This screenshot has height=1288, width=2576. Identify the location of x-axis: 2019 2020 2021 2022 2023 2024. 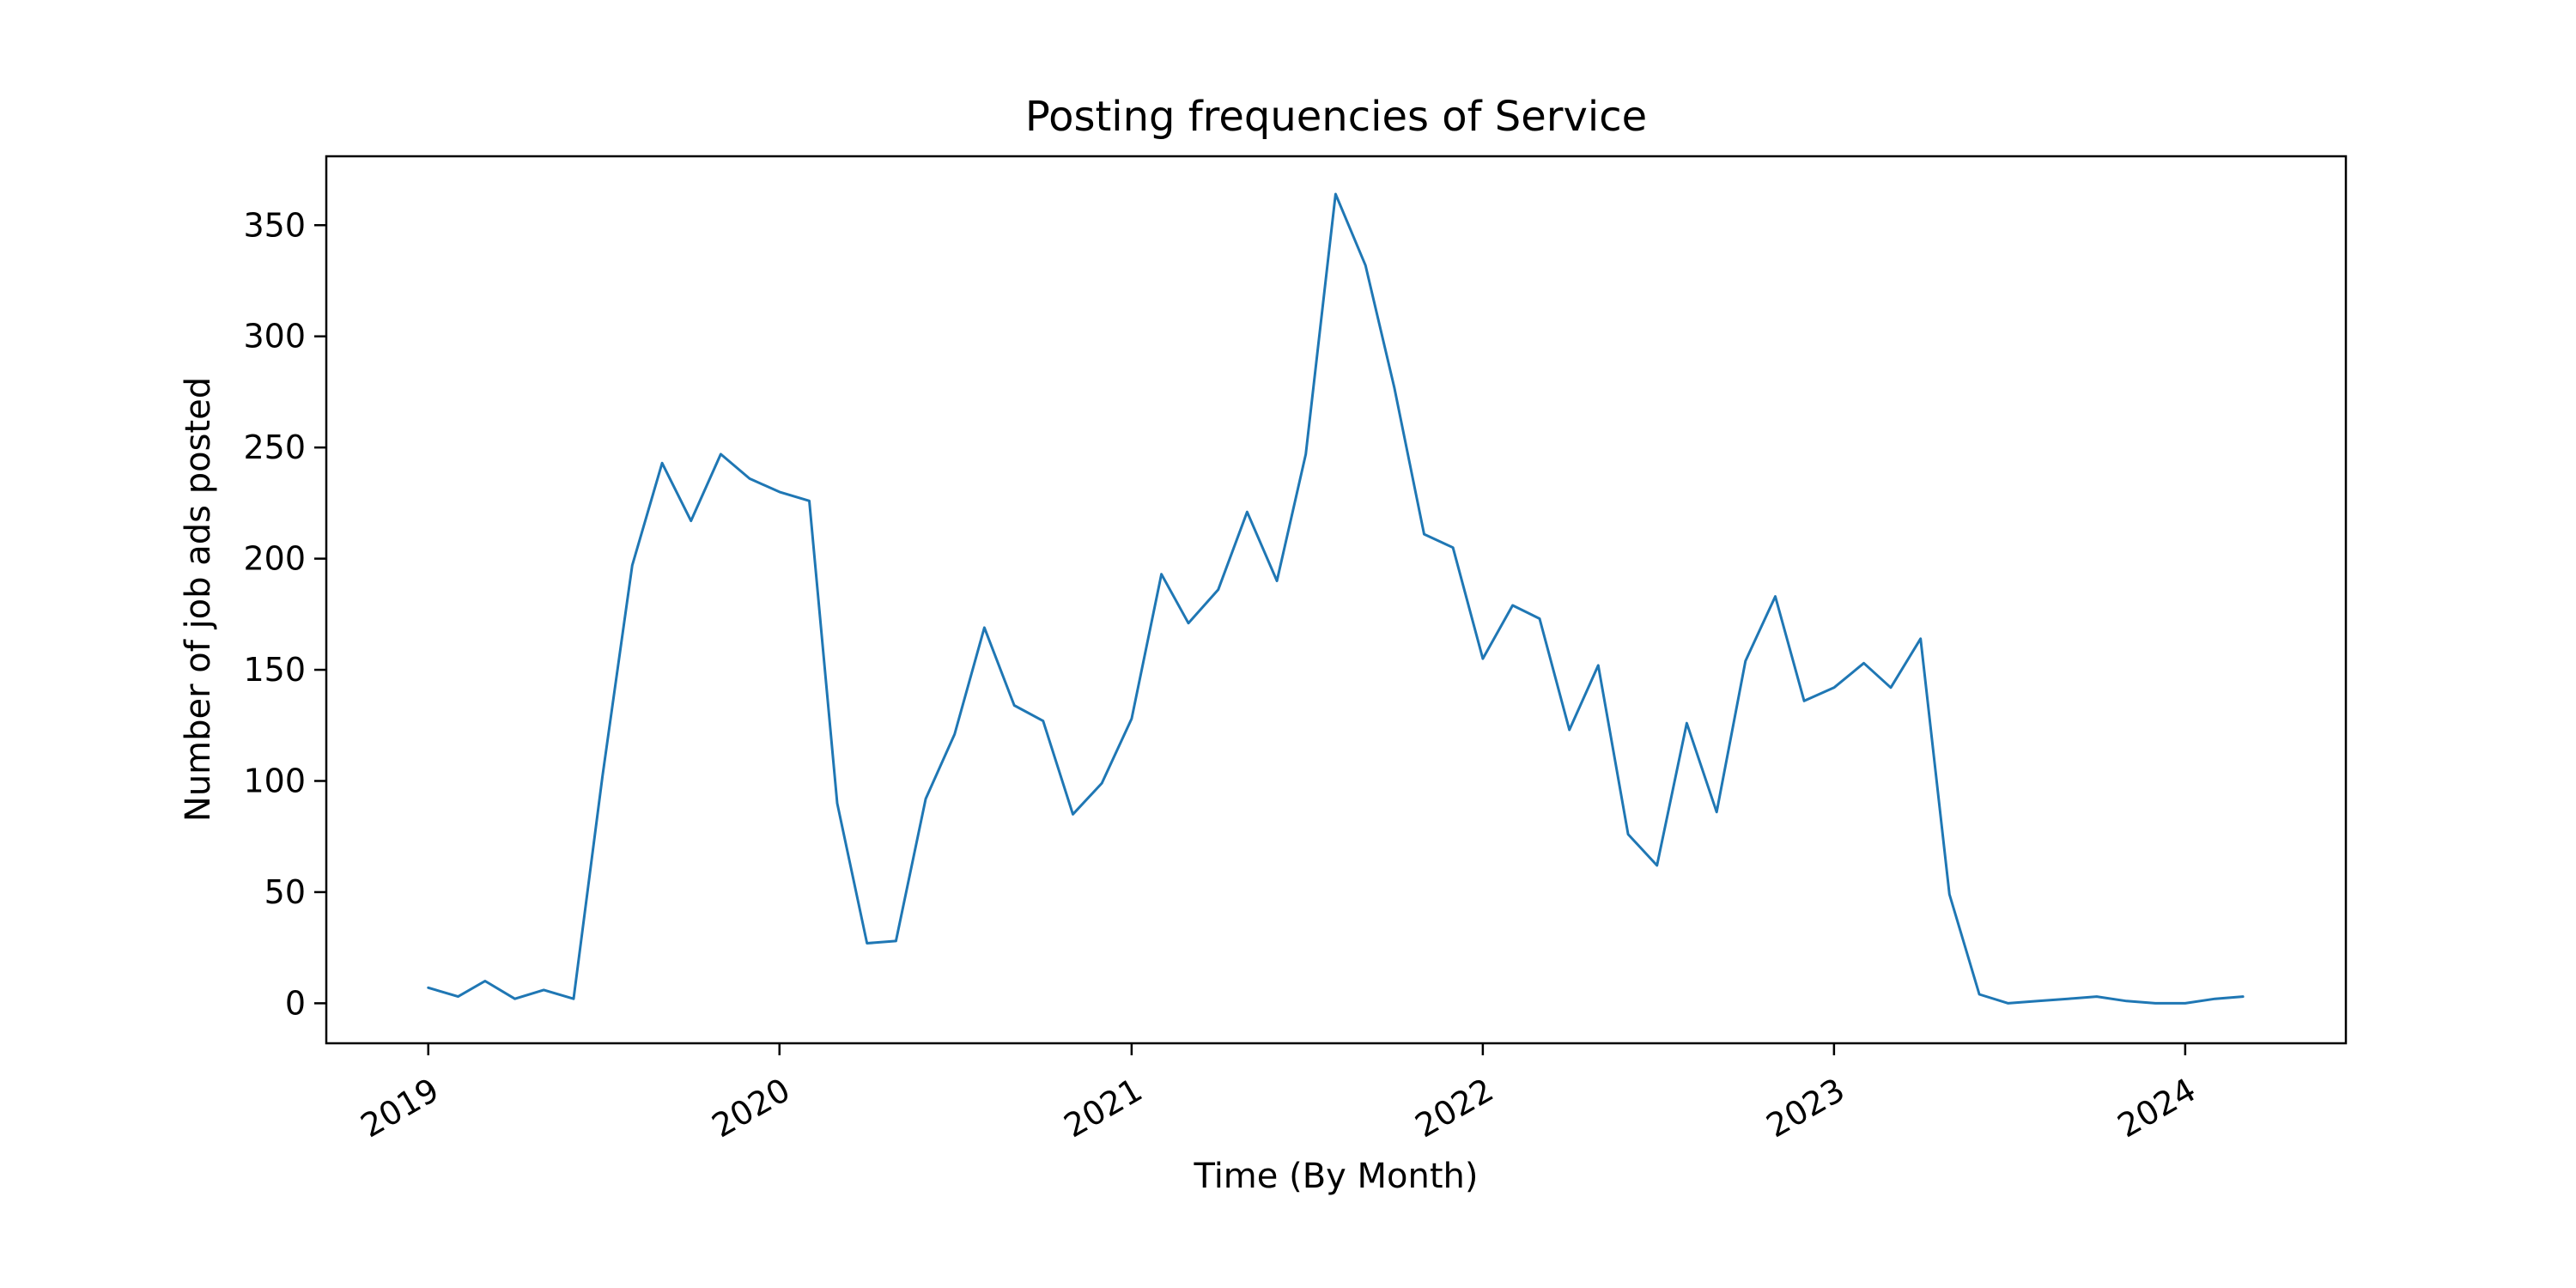
(1279, 1094).